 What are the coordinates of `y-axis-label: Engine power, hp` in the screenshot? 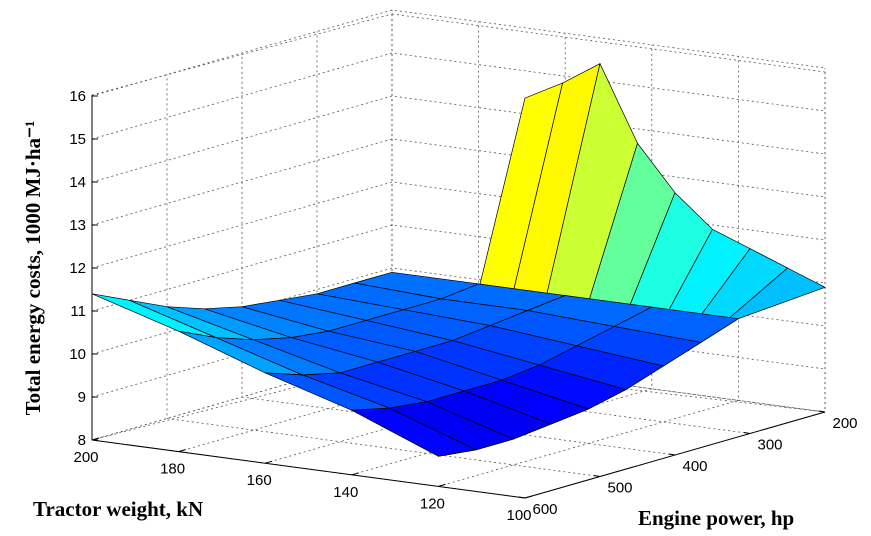 It's located at (716, 518).